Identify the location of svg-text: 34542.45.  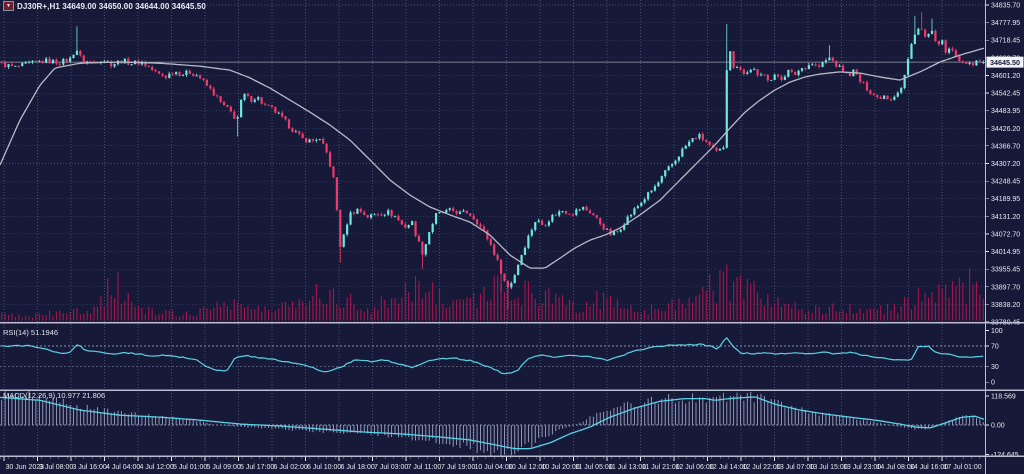
(1005, 94).